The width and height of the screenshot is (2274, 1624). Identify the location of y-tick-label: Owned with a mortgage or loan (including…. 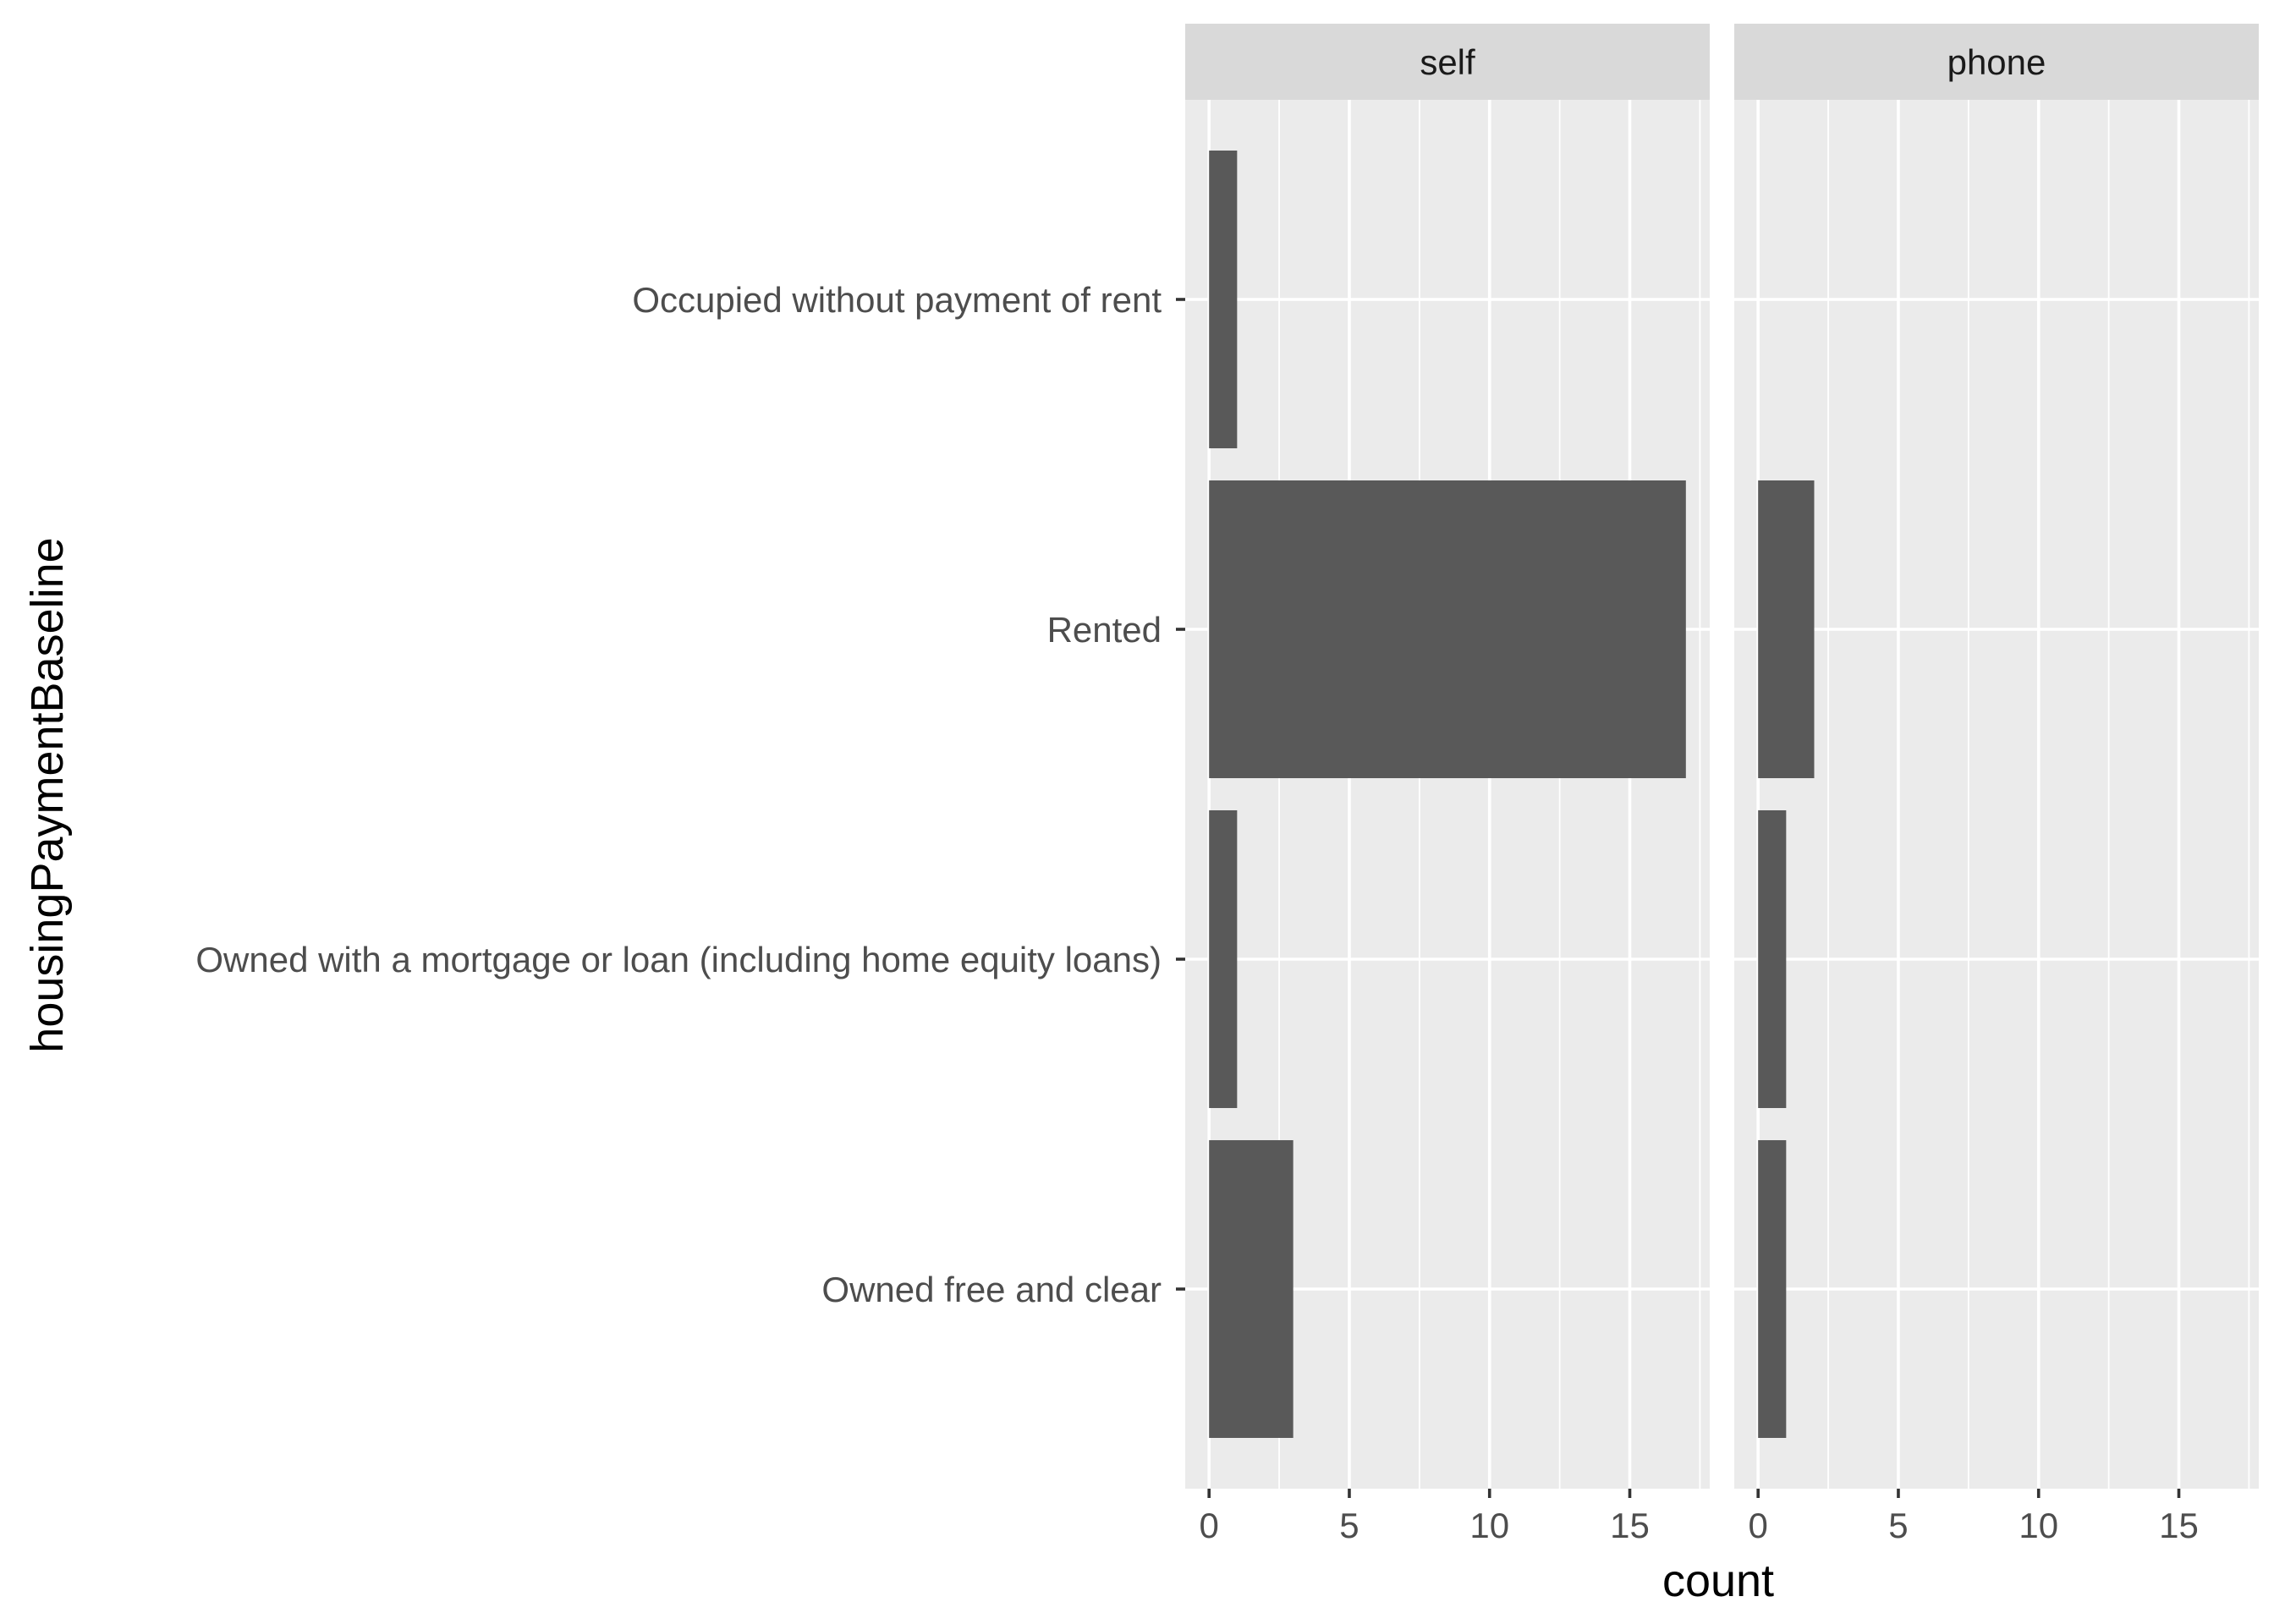
(679, 959).